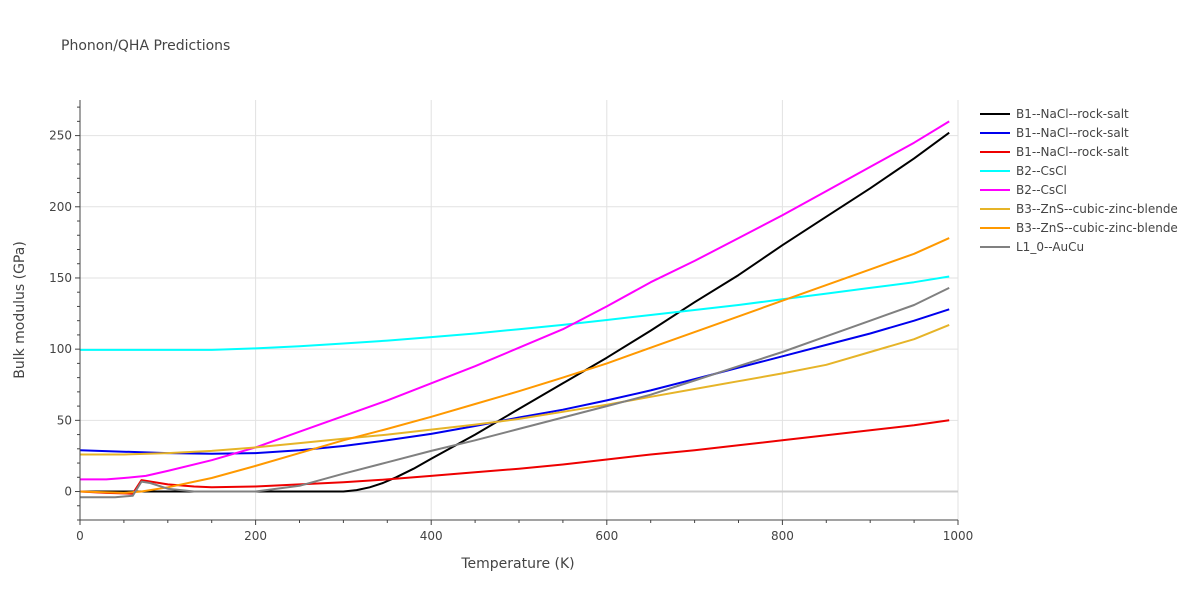  I want to click on x-tick-label: 800, so click(782, 536).